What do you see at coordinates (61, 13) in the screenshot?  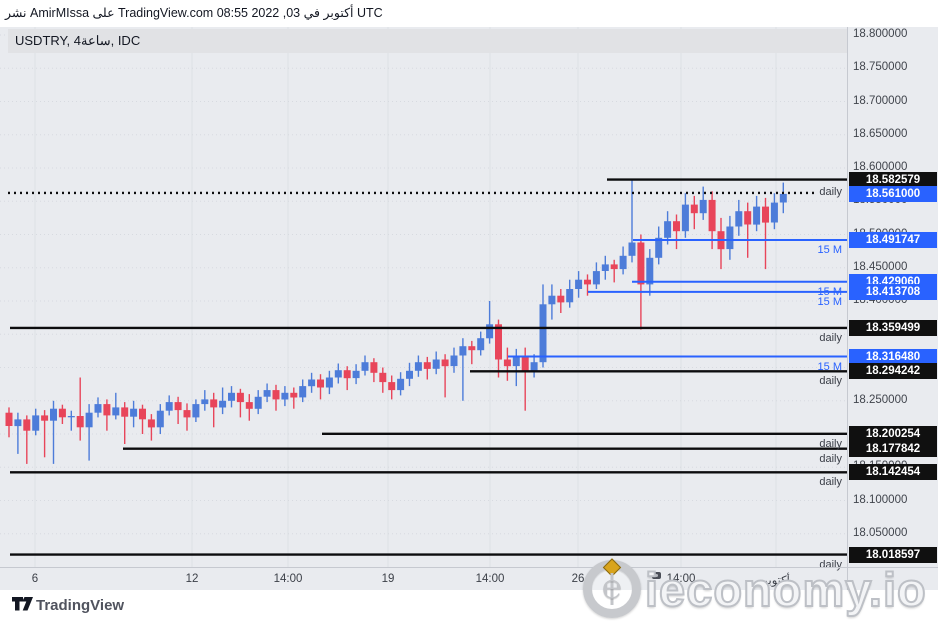 I see `publish-text-token: AmirMIssa` at bounding box center [61, 13].